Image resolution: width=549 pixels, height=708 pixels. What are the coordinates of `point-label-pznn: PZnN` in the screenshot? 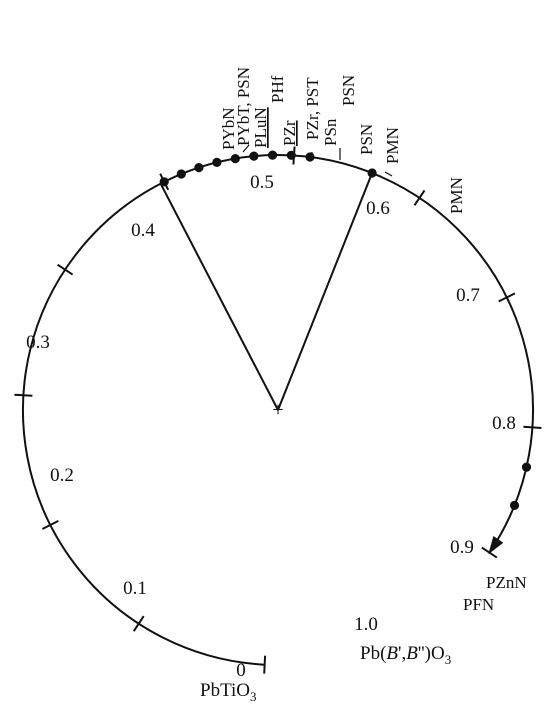 It's located at (506, 582).